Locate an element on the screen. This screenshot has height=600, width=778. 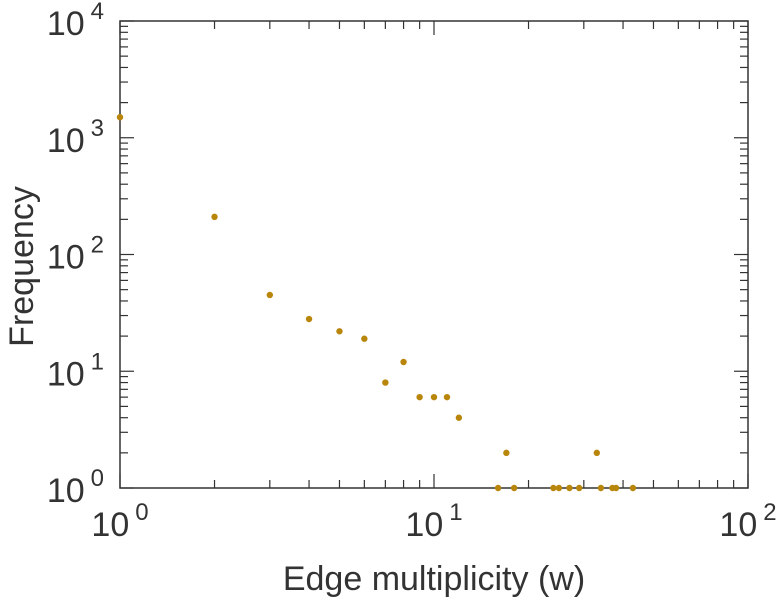
x-tick-label: 10 0 is located at coordinates (119, 521).